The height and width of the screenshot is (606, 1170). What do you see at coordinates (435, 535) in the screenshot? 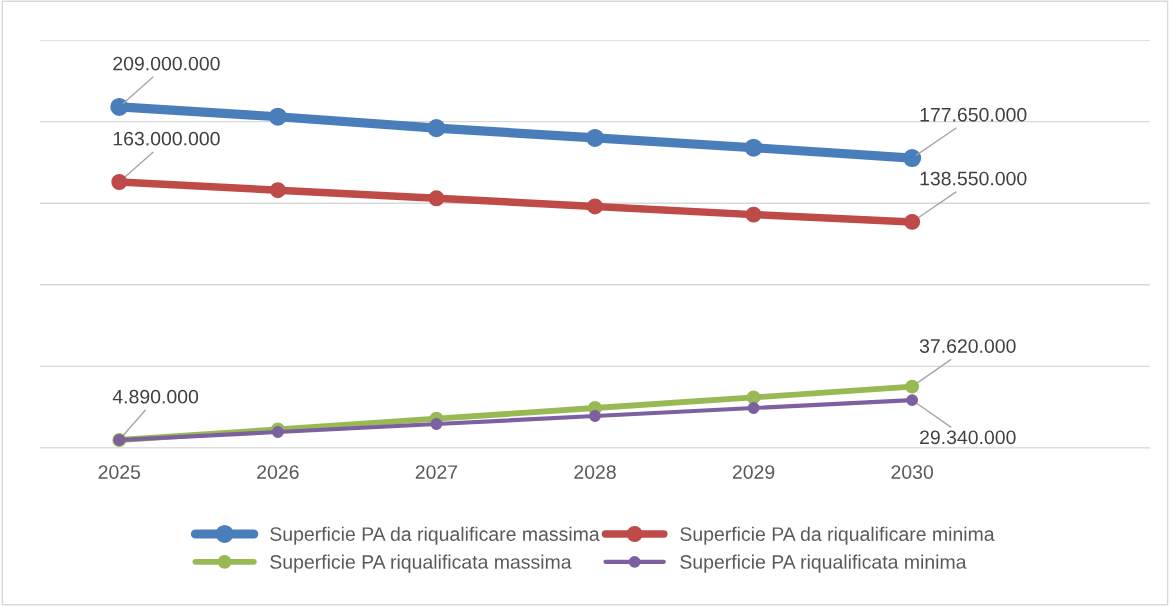
I see `legend-label: Superficie PA da riqualificare massima` at bounding box center [435, 535].